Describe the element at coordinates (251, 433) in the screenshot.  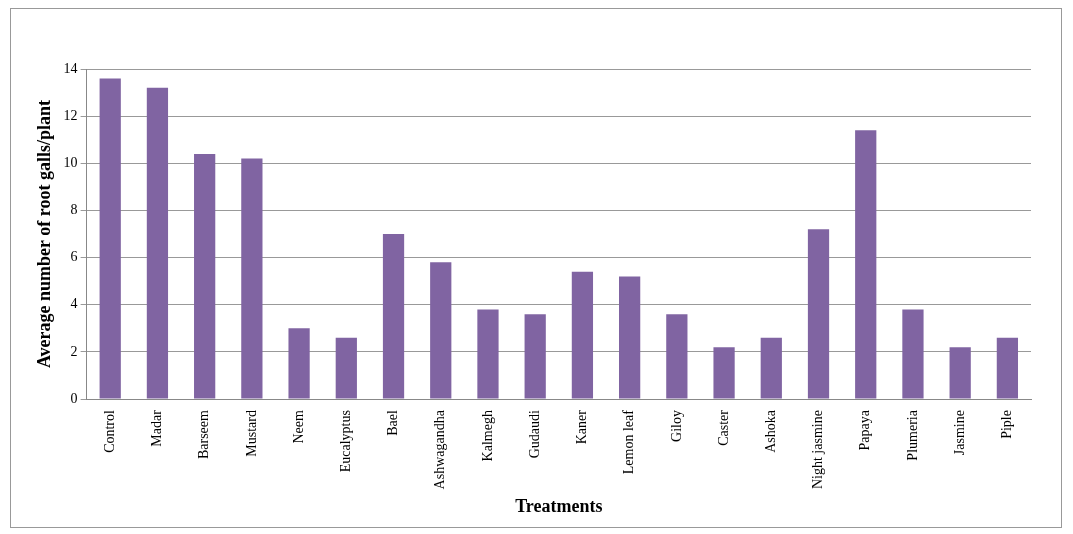
I see `x-tick-label: Mustard` at that location.